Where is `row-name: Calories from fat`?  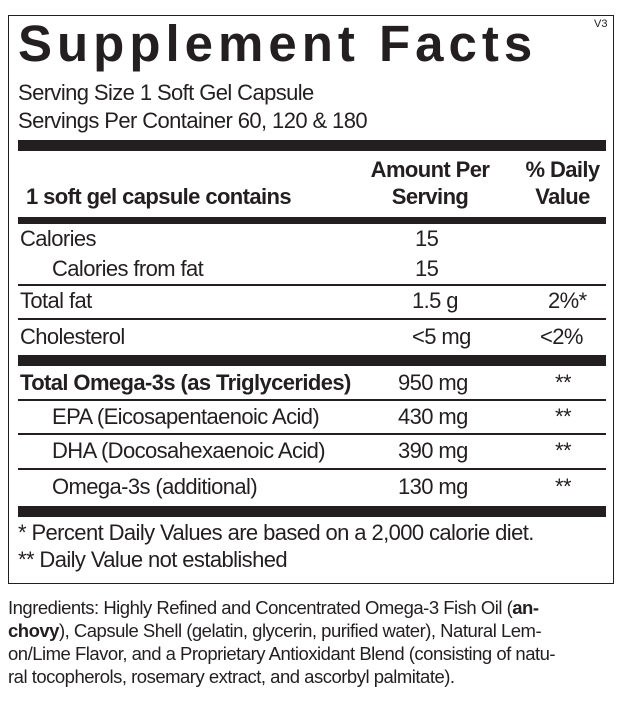 row-name: Calories from fat is located at coordinates (128, 268).